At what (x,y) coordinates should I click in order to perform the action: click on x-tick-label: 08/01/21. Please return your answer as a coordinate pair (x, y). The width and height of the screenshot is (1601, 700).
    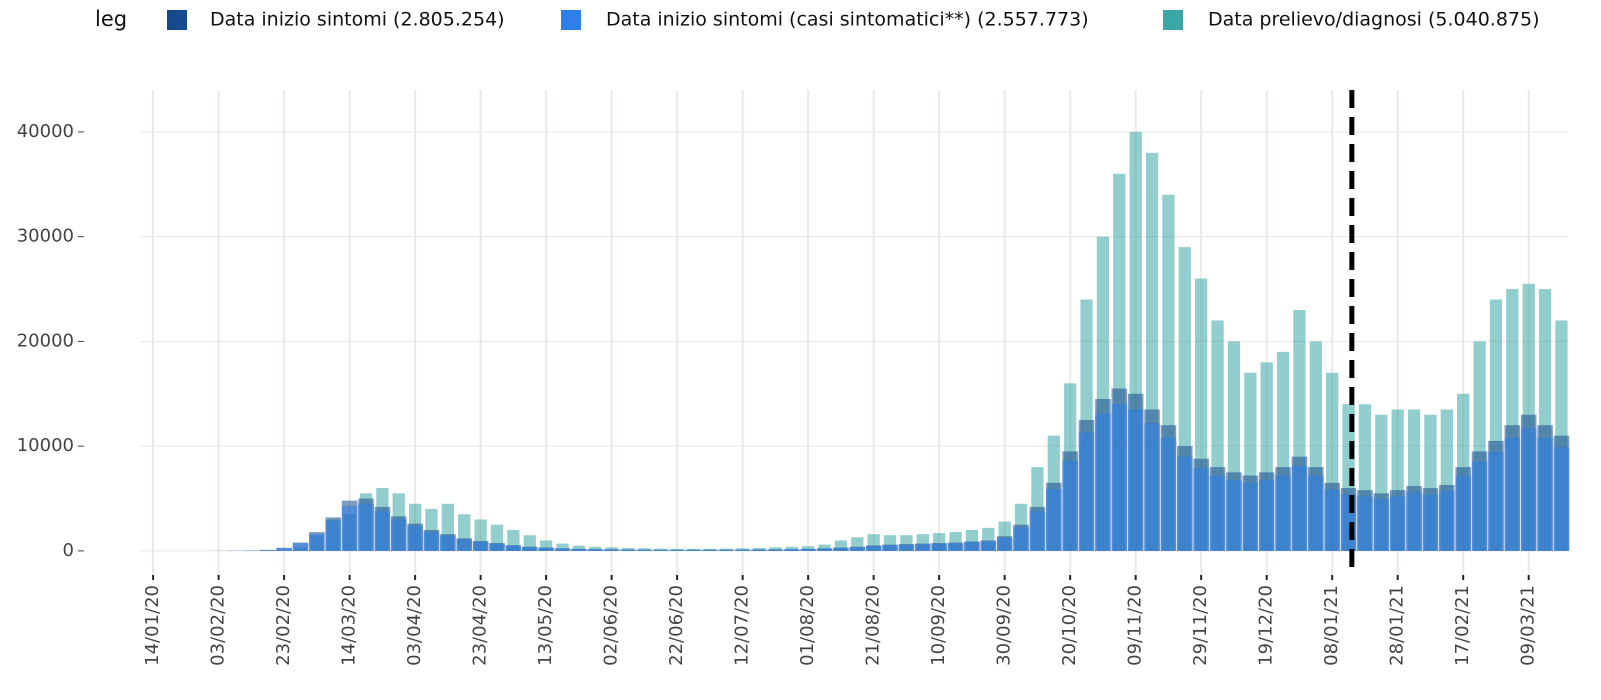
    Looking at the image, I should click on (1331, 625).